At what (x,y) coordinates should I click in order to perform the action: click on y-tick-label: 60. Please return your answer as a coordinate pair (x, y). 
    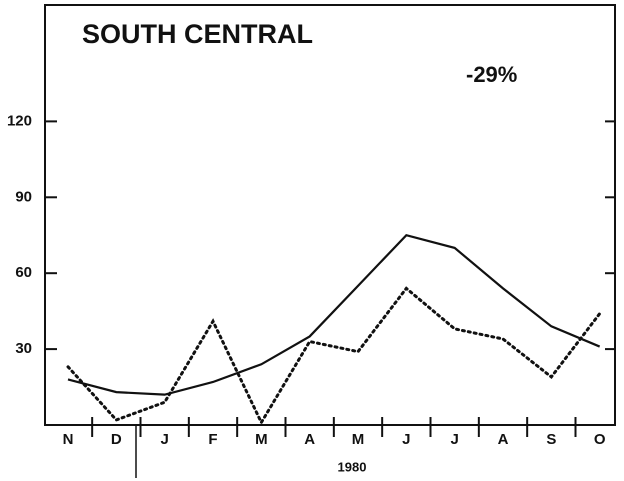
    Looking at the image, I should click on (23, 272).